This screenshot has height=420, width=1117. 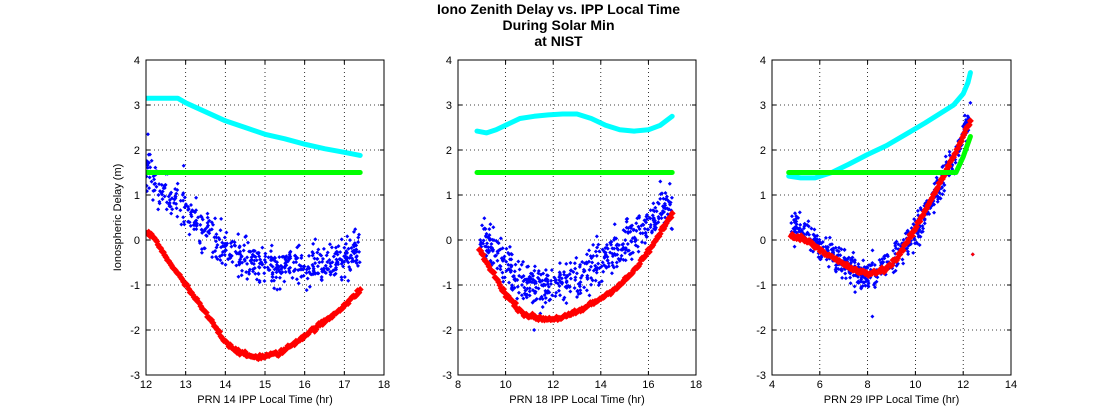 I want to click on y-tick-label: 3, so click(x=137, y=106).